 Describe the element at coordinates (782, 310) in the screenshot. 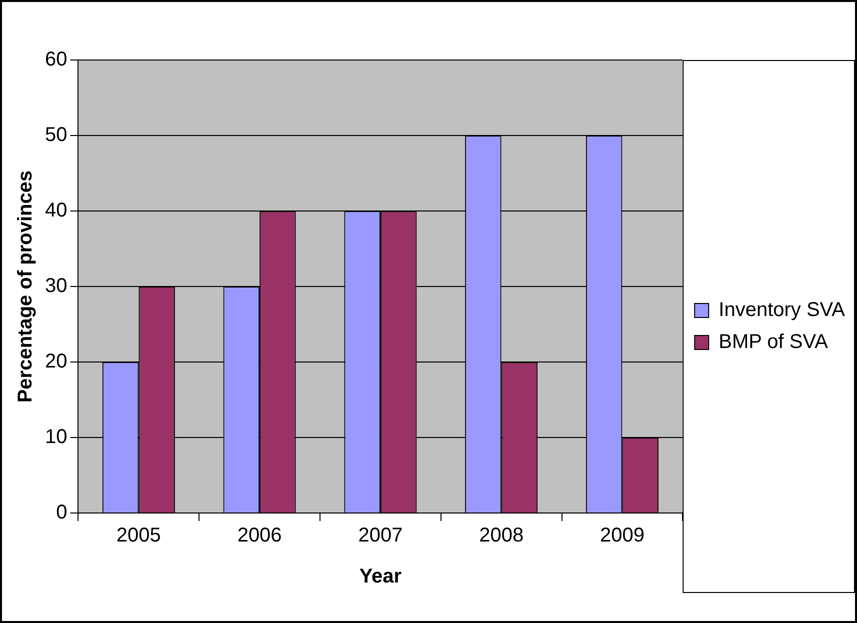

I see `legend-label: Inventory SVA` at that location.